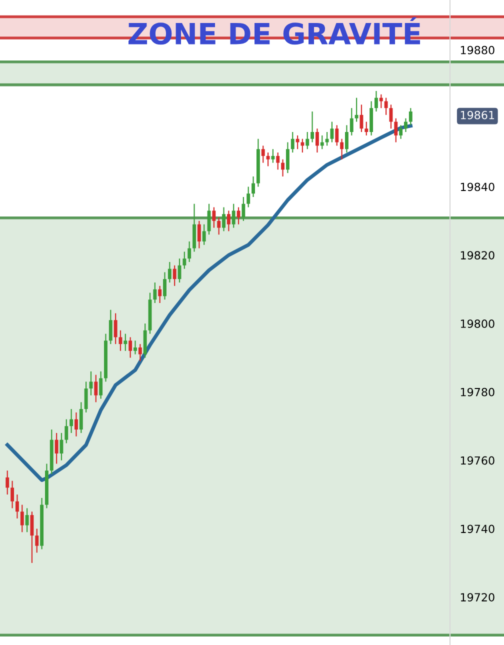 The image size is (504, 645). I want to click on y-tick-label: 19720, so click(477, 597).